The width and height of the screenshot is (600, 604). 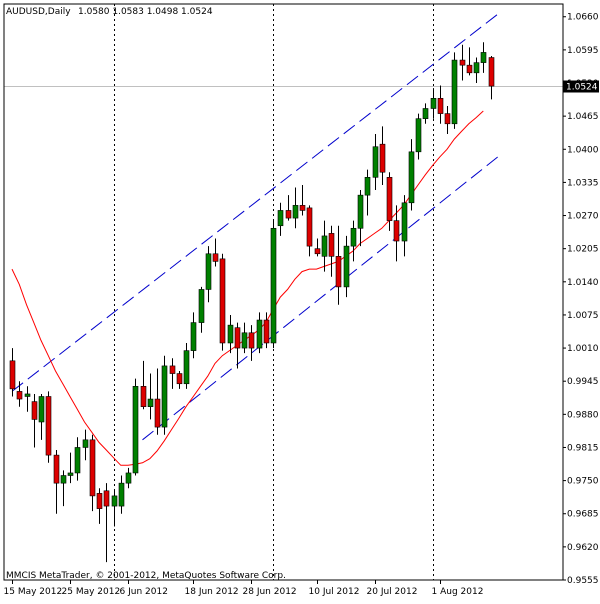 I want to click on y-tick-label: 1.0335, so click(x=583, y=183).